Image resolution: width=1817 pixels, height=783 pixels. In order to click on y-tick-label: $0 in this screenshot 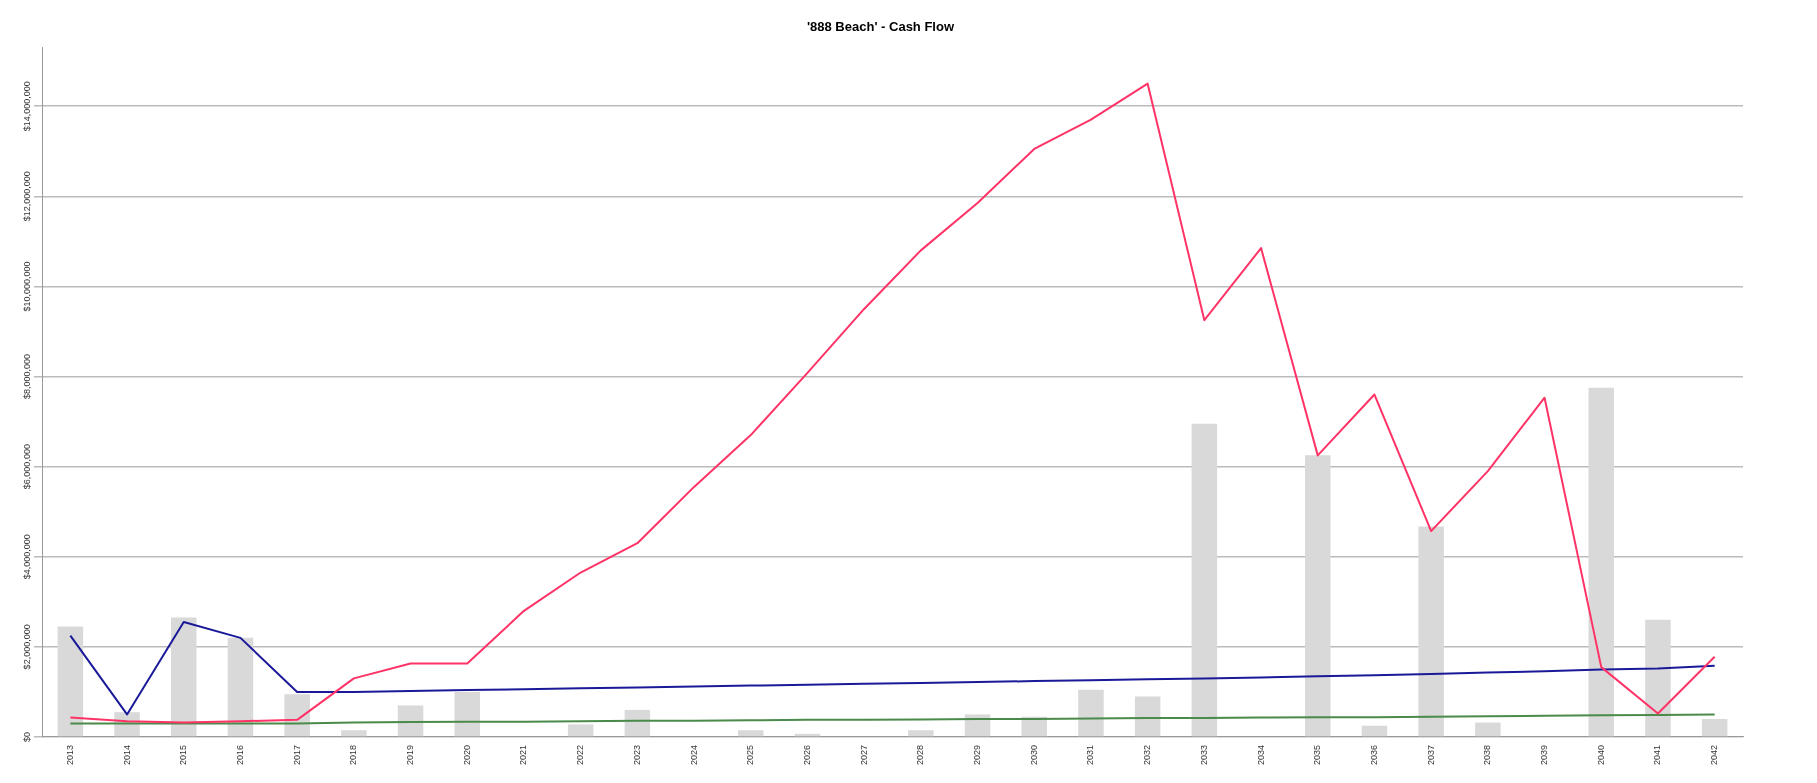, I will do `click(27, 736)`.